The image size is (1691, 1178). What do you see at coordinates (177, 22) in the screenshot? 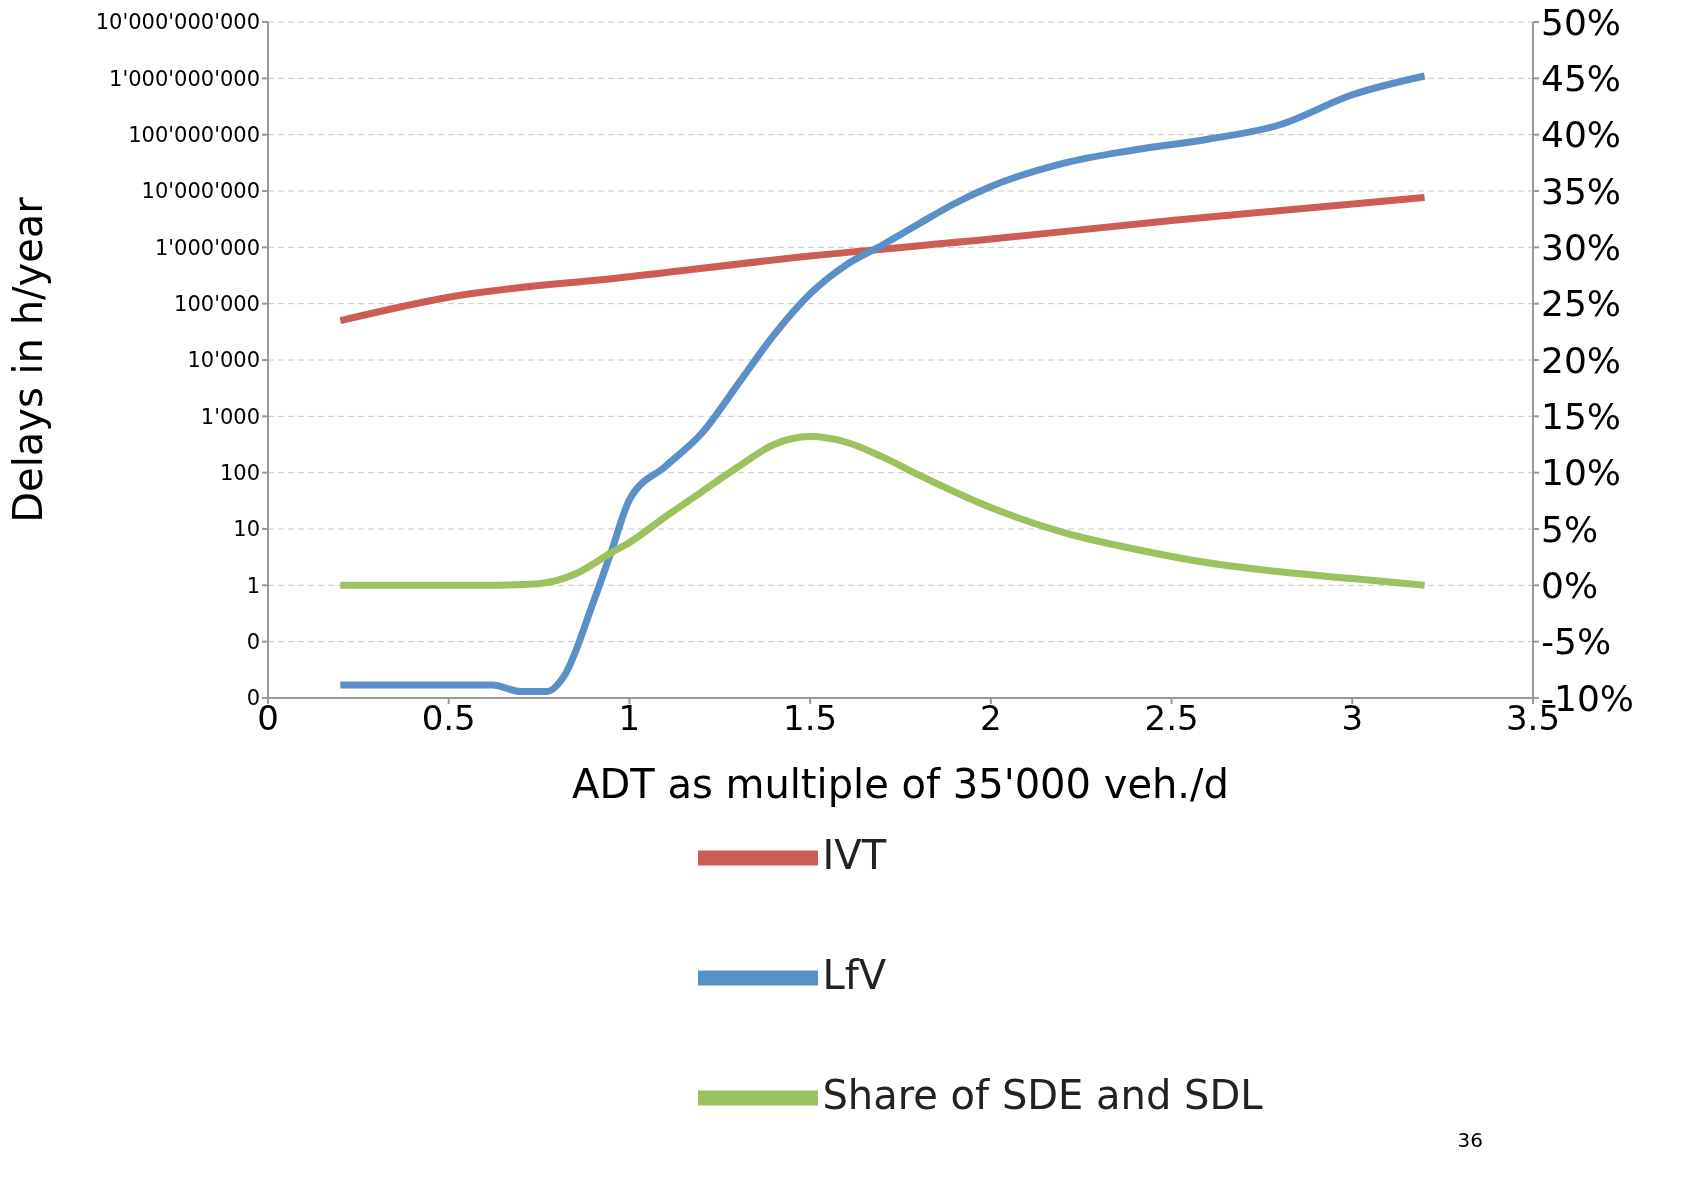
I see `y-tick-label: 10'000'000'000` at bounding box center [177, 22].